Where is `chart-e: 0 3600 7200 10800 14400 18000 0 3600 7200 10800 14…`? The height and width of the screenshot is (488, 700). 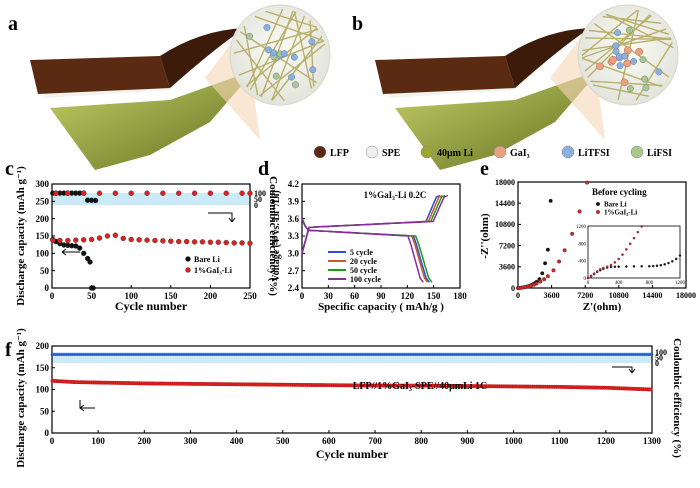
chart-e: 0 3600 7200 10800 14400 18000 0 3600 7200 10800 14… is located at coordinates (587, 245).